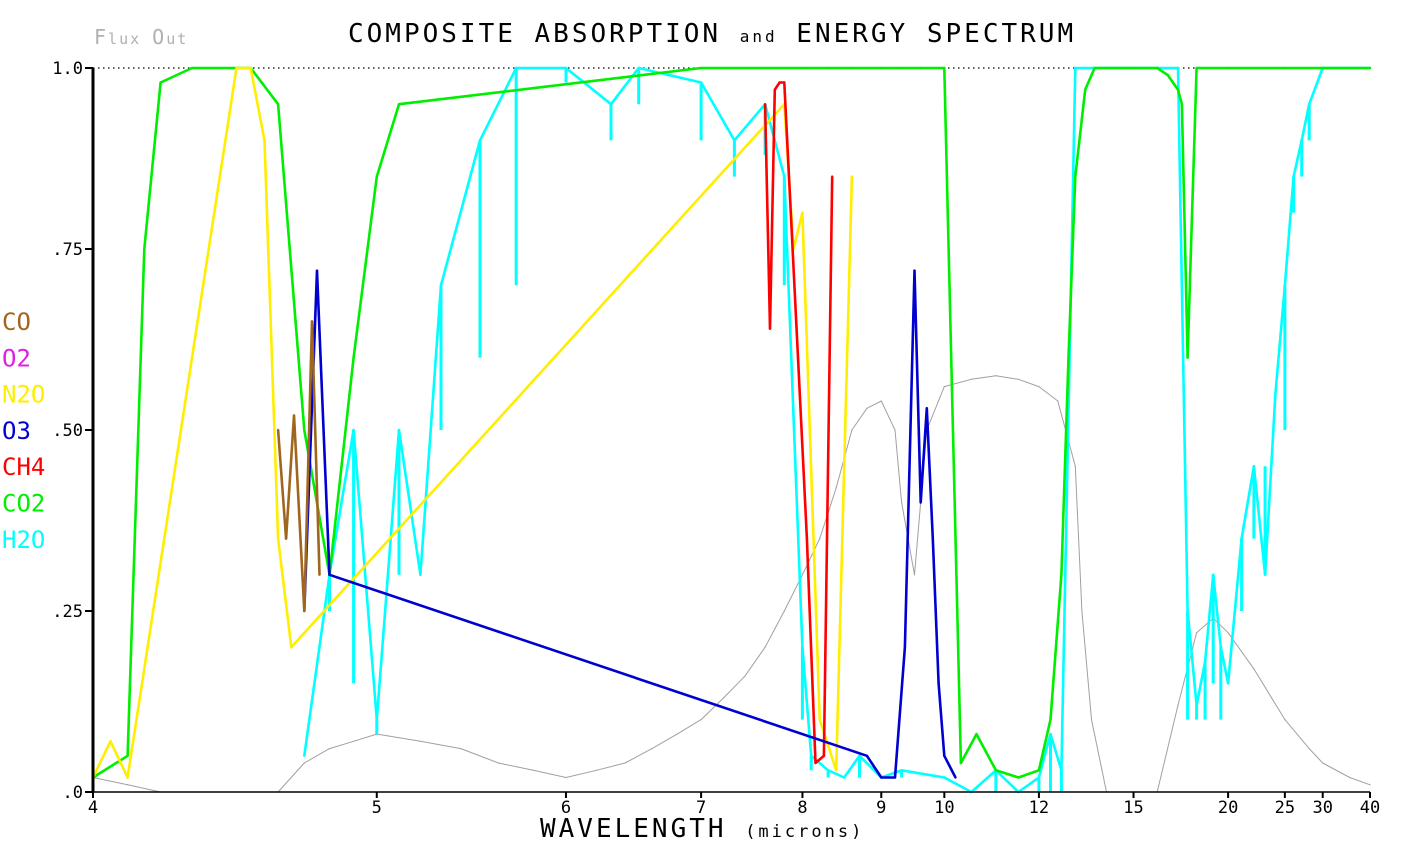  Describe the element at coordinates (67, 69) in the screenshot. I see `y-tick-label: 1.0` at that location.